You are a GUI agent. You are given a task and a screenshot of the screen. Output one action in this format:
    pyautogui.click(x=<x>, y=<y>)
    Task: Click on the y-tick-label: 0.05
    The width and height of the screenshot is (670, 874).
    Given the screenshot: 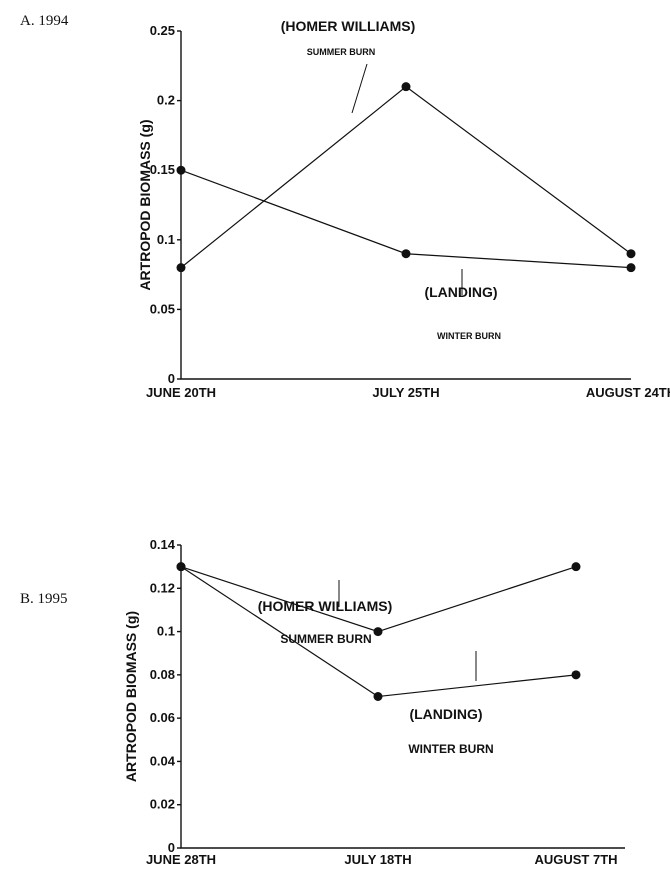 What is the action you would take?
    pyautogui.click(x=162, y=308)
    